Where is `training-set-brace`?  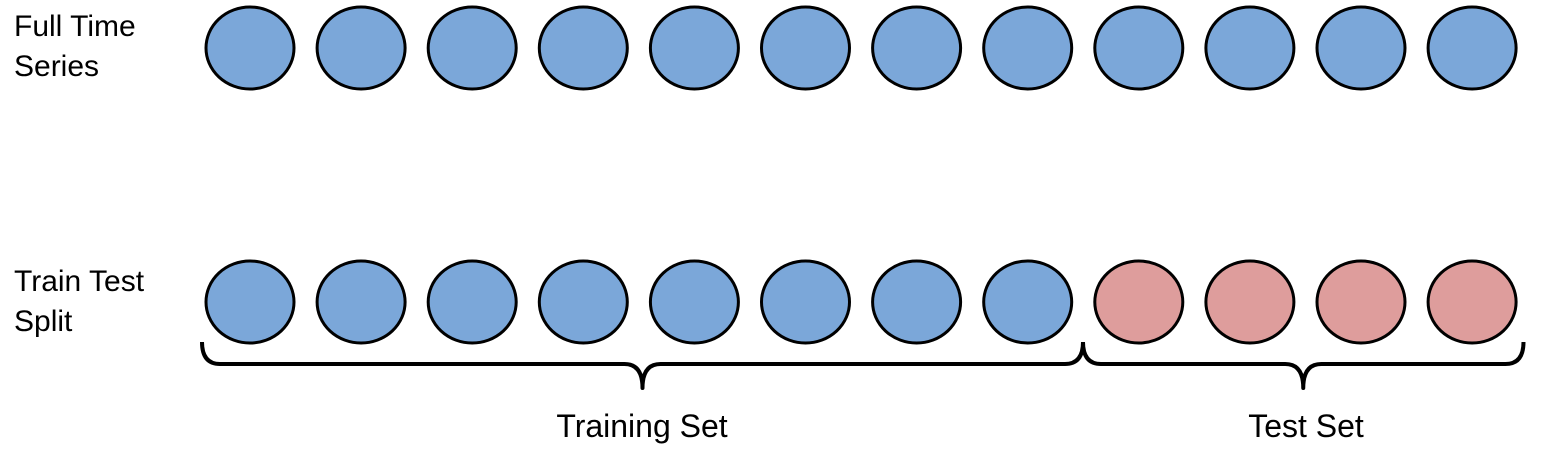 training-set-brace is located at coordinates (642, 365).